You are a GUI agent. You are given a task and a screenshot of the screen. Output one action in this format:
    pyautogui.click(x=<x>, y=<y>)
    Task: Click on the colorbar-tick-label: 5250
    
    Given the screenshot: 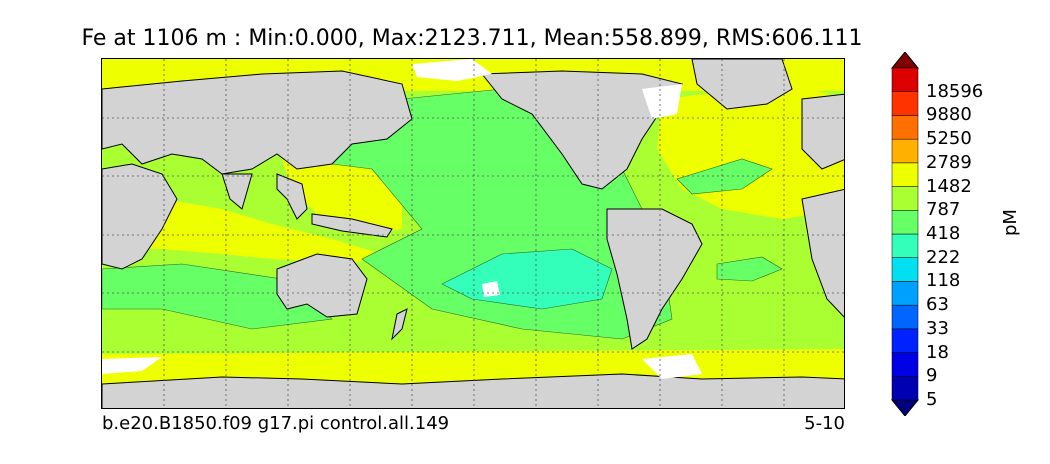 What is the action you would take?
    pyautogui.click(x=949, y=139)
    